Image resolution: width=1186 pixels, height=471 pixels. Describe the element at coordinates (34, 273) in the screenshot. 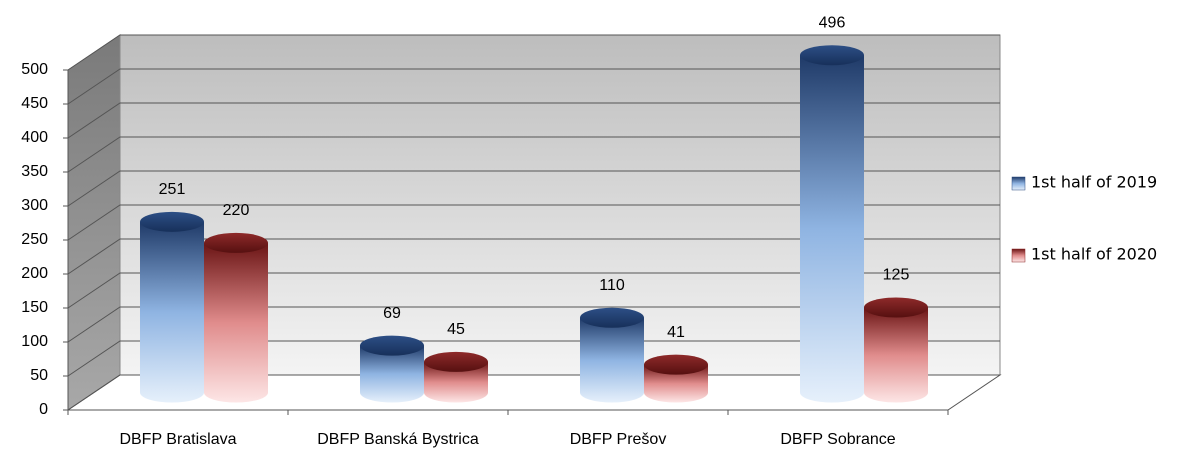

I see `y-tick-label: 200` at that location.